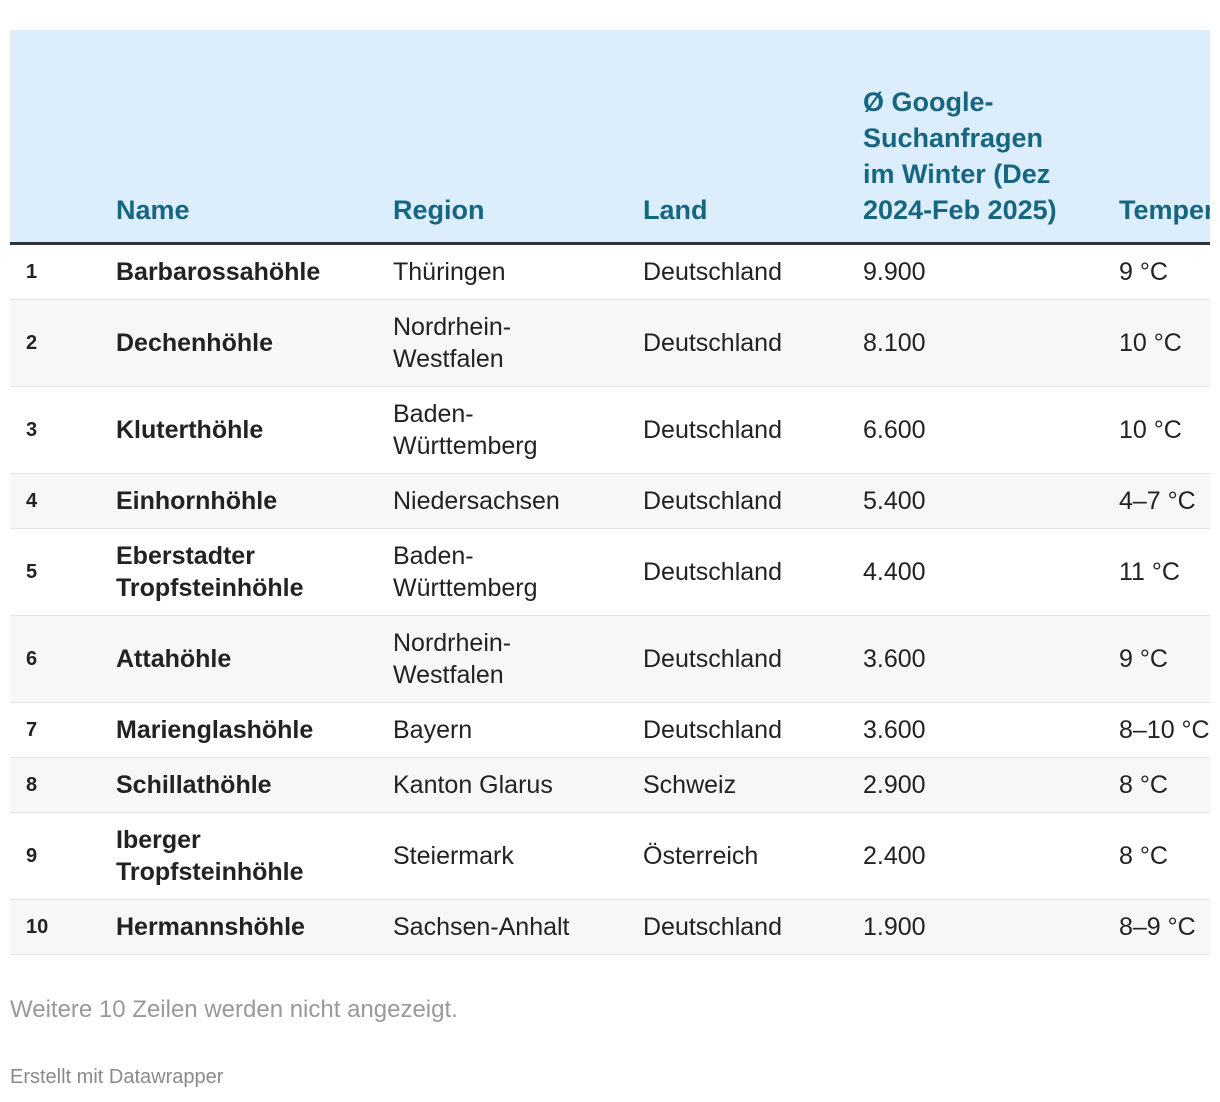 This screenshot has width=1220, height=1102. Describe the element at coordinates (690, 785) in the screenshot. I see `cell-text: Schweiz` at that location.